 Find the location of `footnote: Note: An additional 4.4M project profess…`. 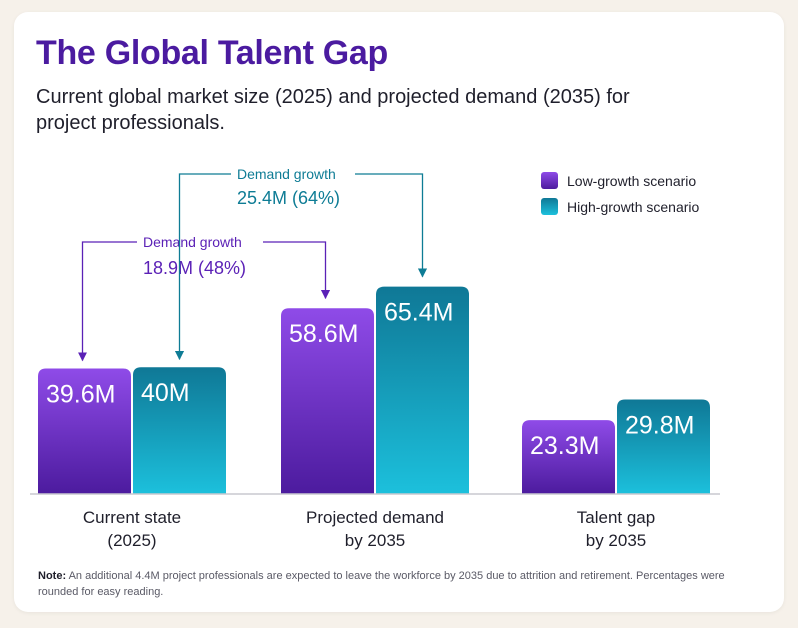

footnote: Note: An additional 4.4M project profess… is located at coordinates (398, 584).